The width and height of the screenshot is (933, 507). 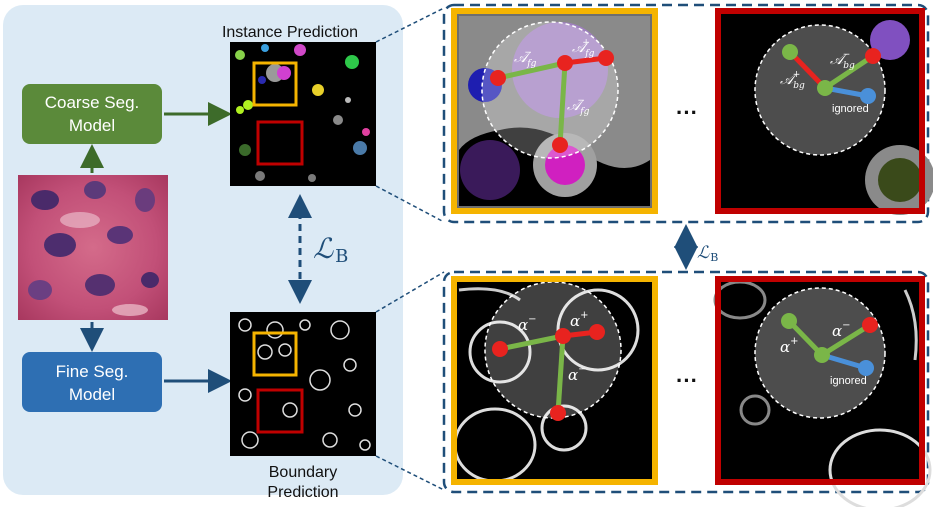 I want to click on coarse-model-label-2: Model, so click(x=92, y=125).